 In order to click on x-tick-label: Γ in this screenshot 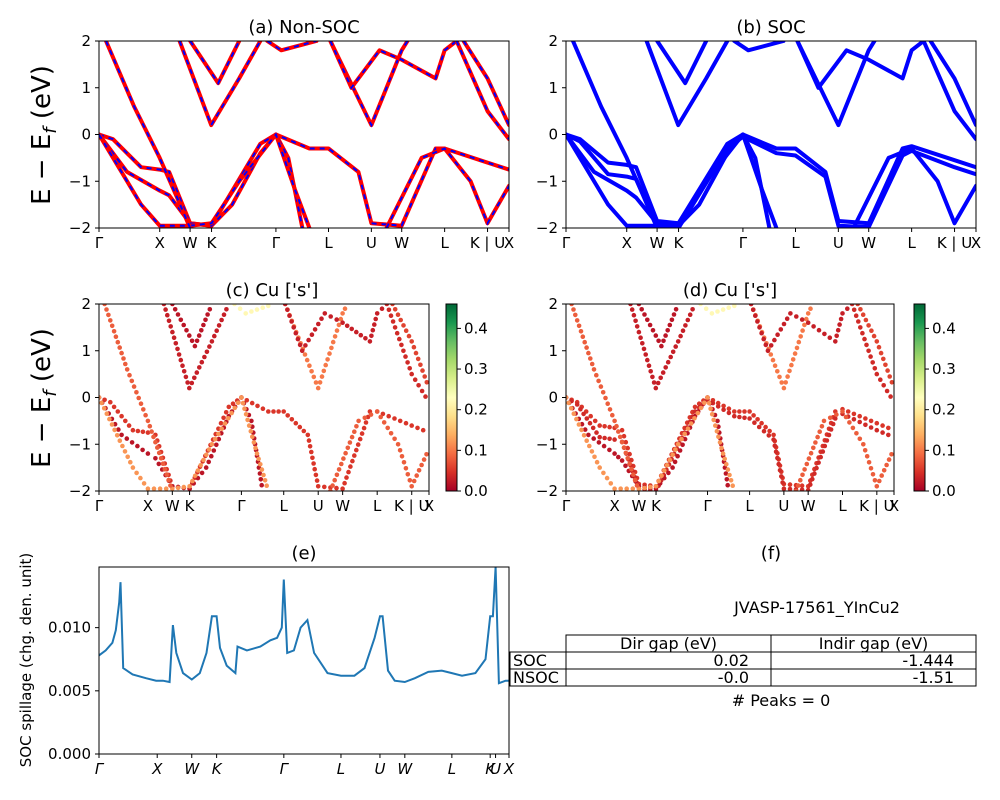, I will do `click(566, 506)`.